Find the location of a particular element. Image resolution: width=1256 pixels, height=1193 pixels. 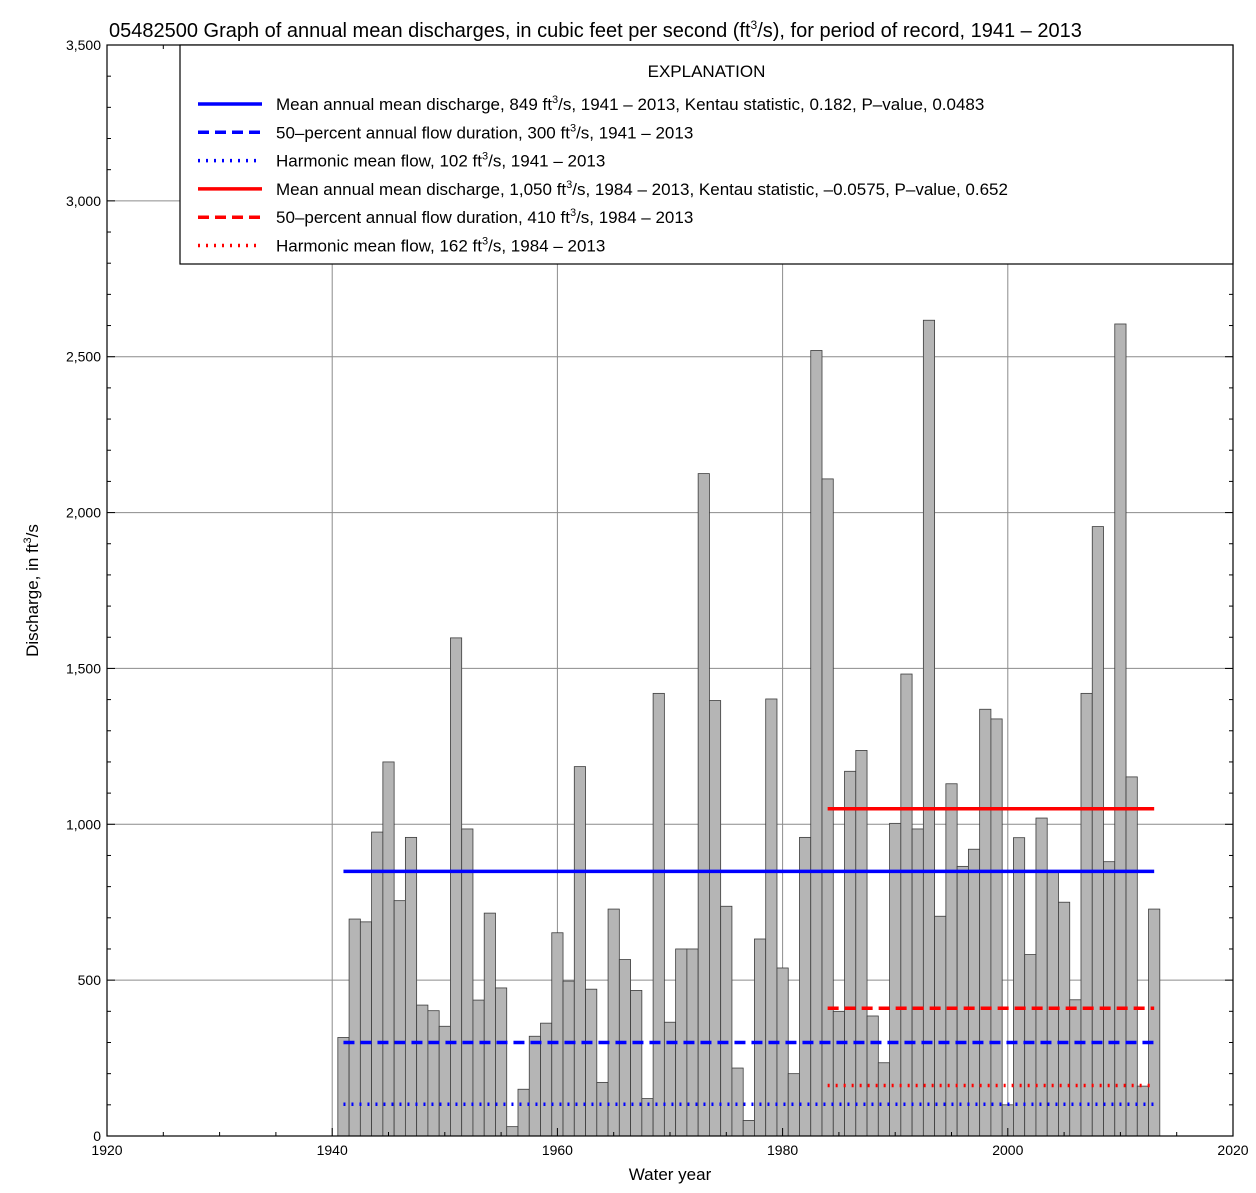

bar-1943 is located at coordinates (366, 1029).